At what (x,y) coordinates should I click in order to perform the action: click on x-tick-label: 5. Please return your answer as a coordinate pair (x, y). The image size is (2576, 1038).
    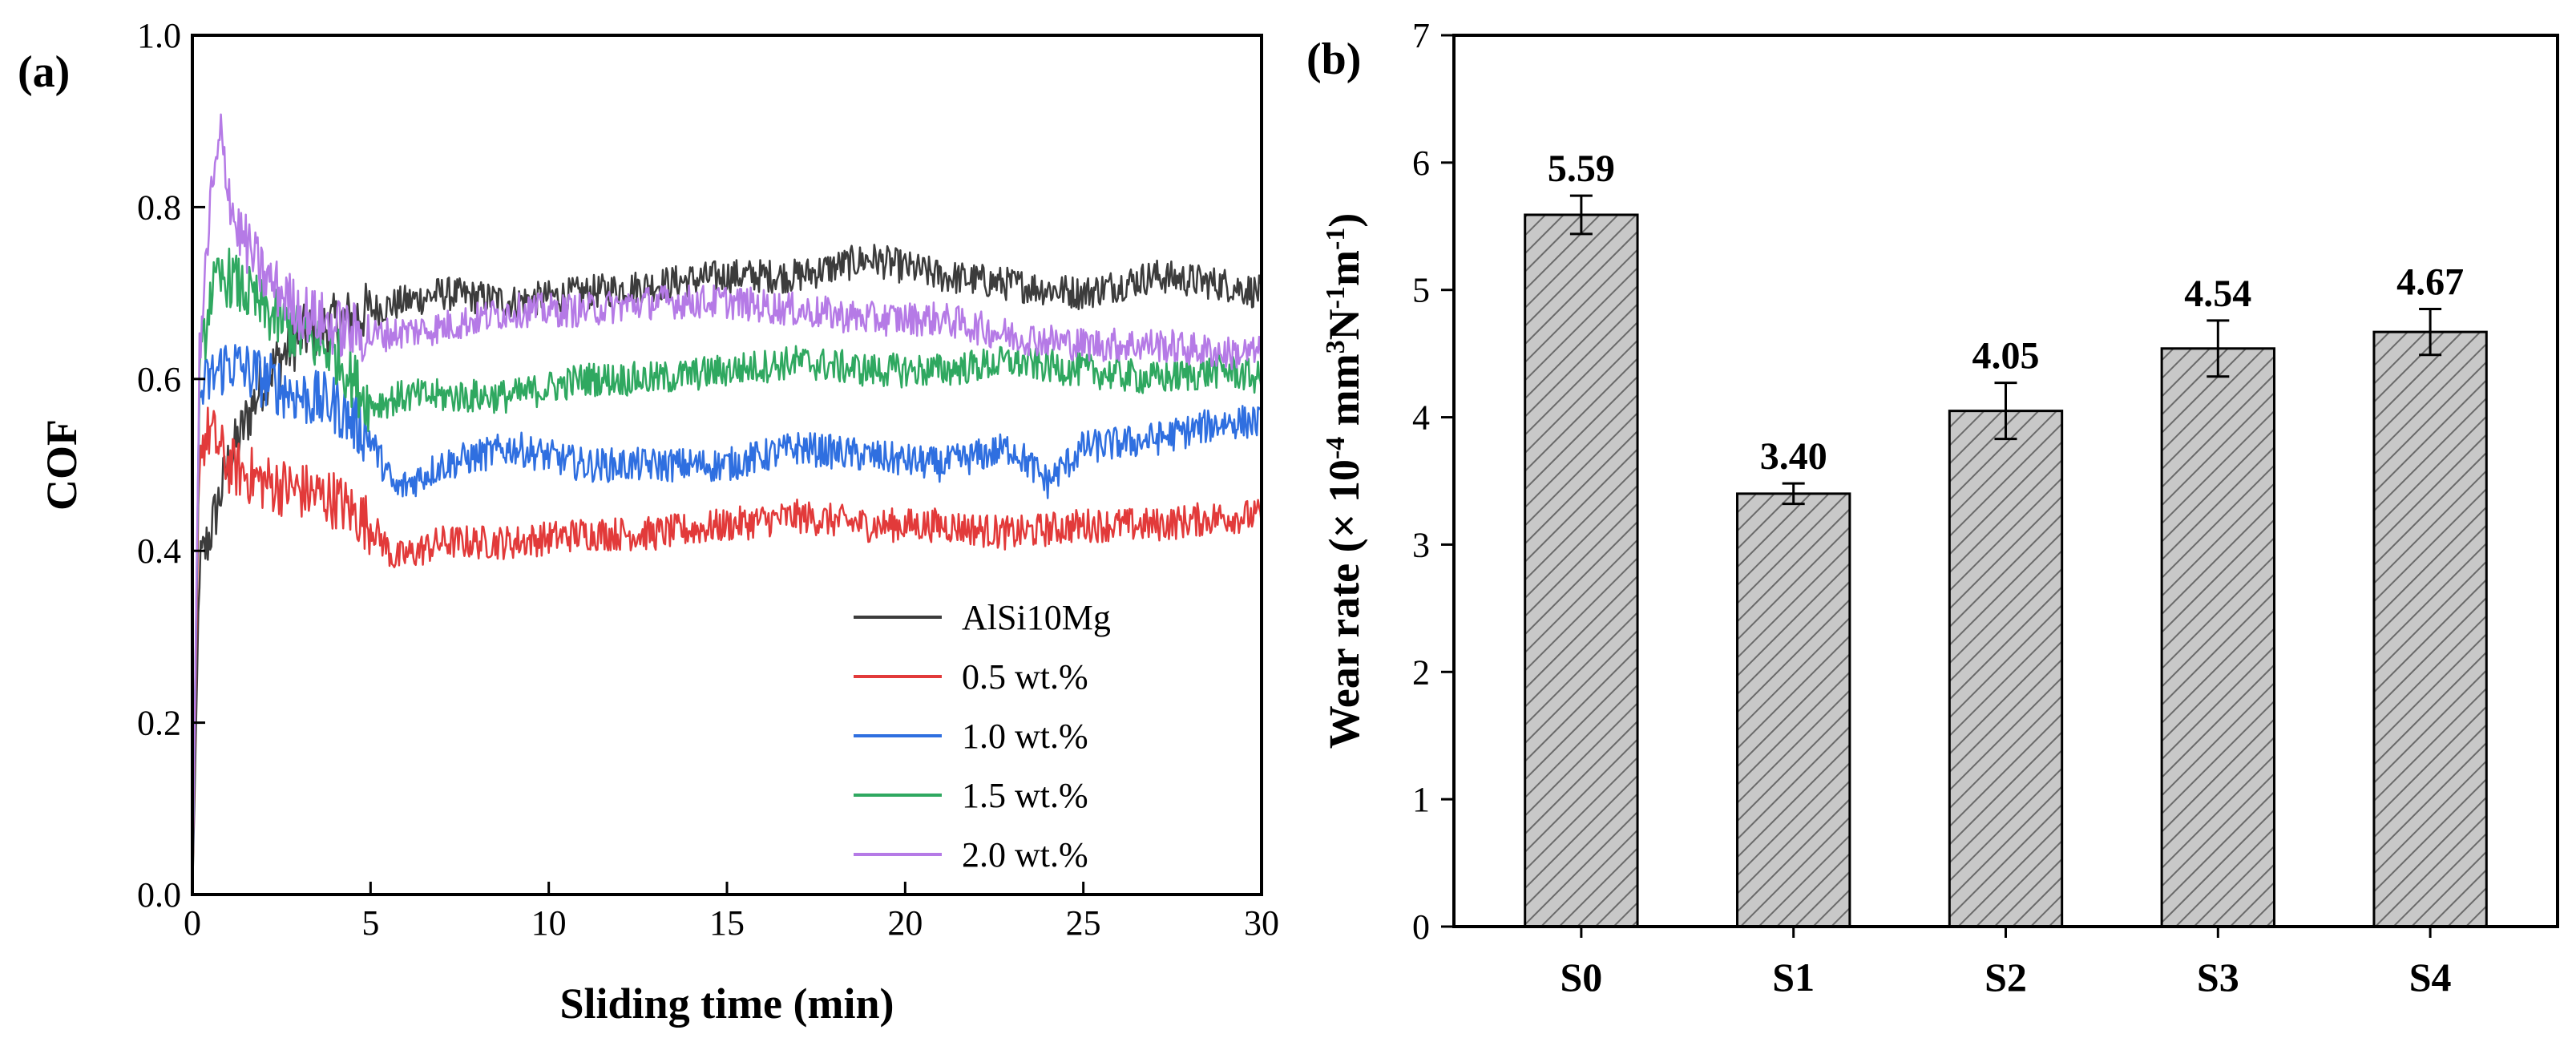
    Looking at the image, I should click on (370, 923).